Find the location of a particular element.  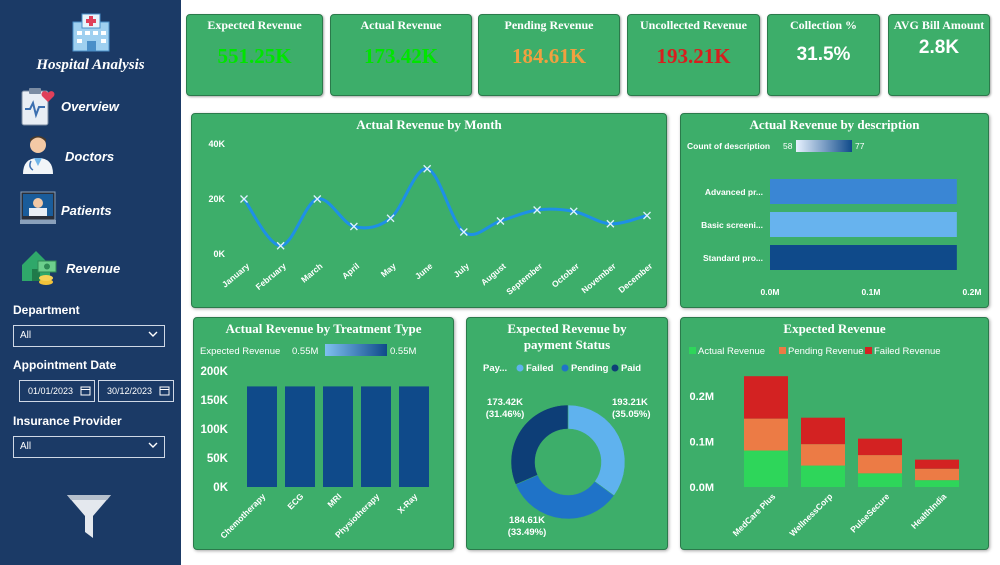

nav-revenue: Revenue is located at coordinates (96, 267).